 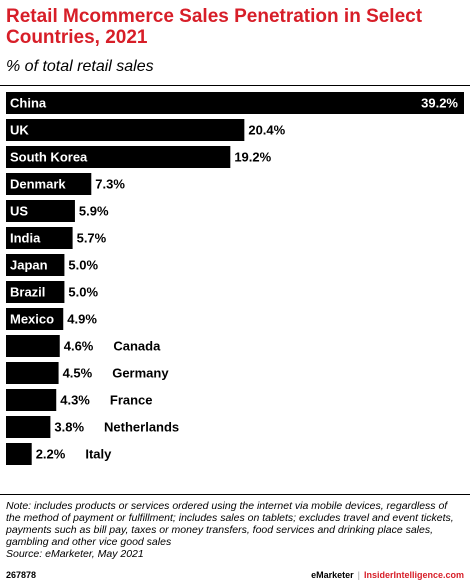 What do you see at coordinates (83, 292) in the screenshot?
I see `value-label-brazil: 5.0%` at bounding box center [83, 292].